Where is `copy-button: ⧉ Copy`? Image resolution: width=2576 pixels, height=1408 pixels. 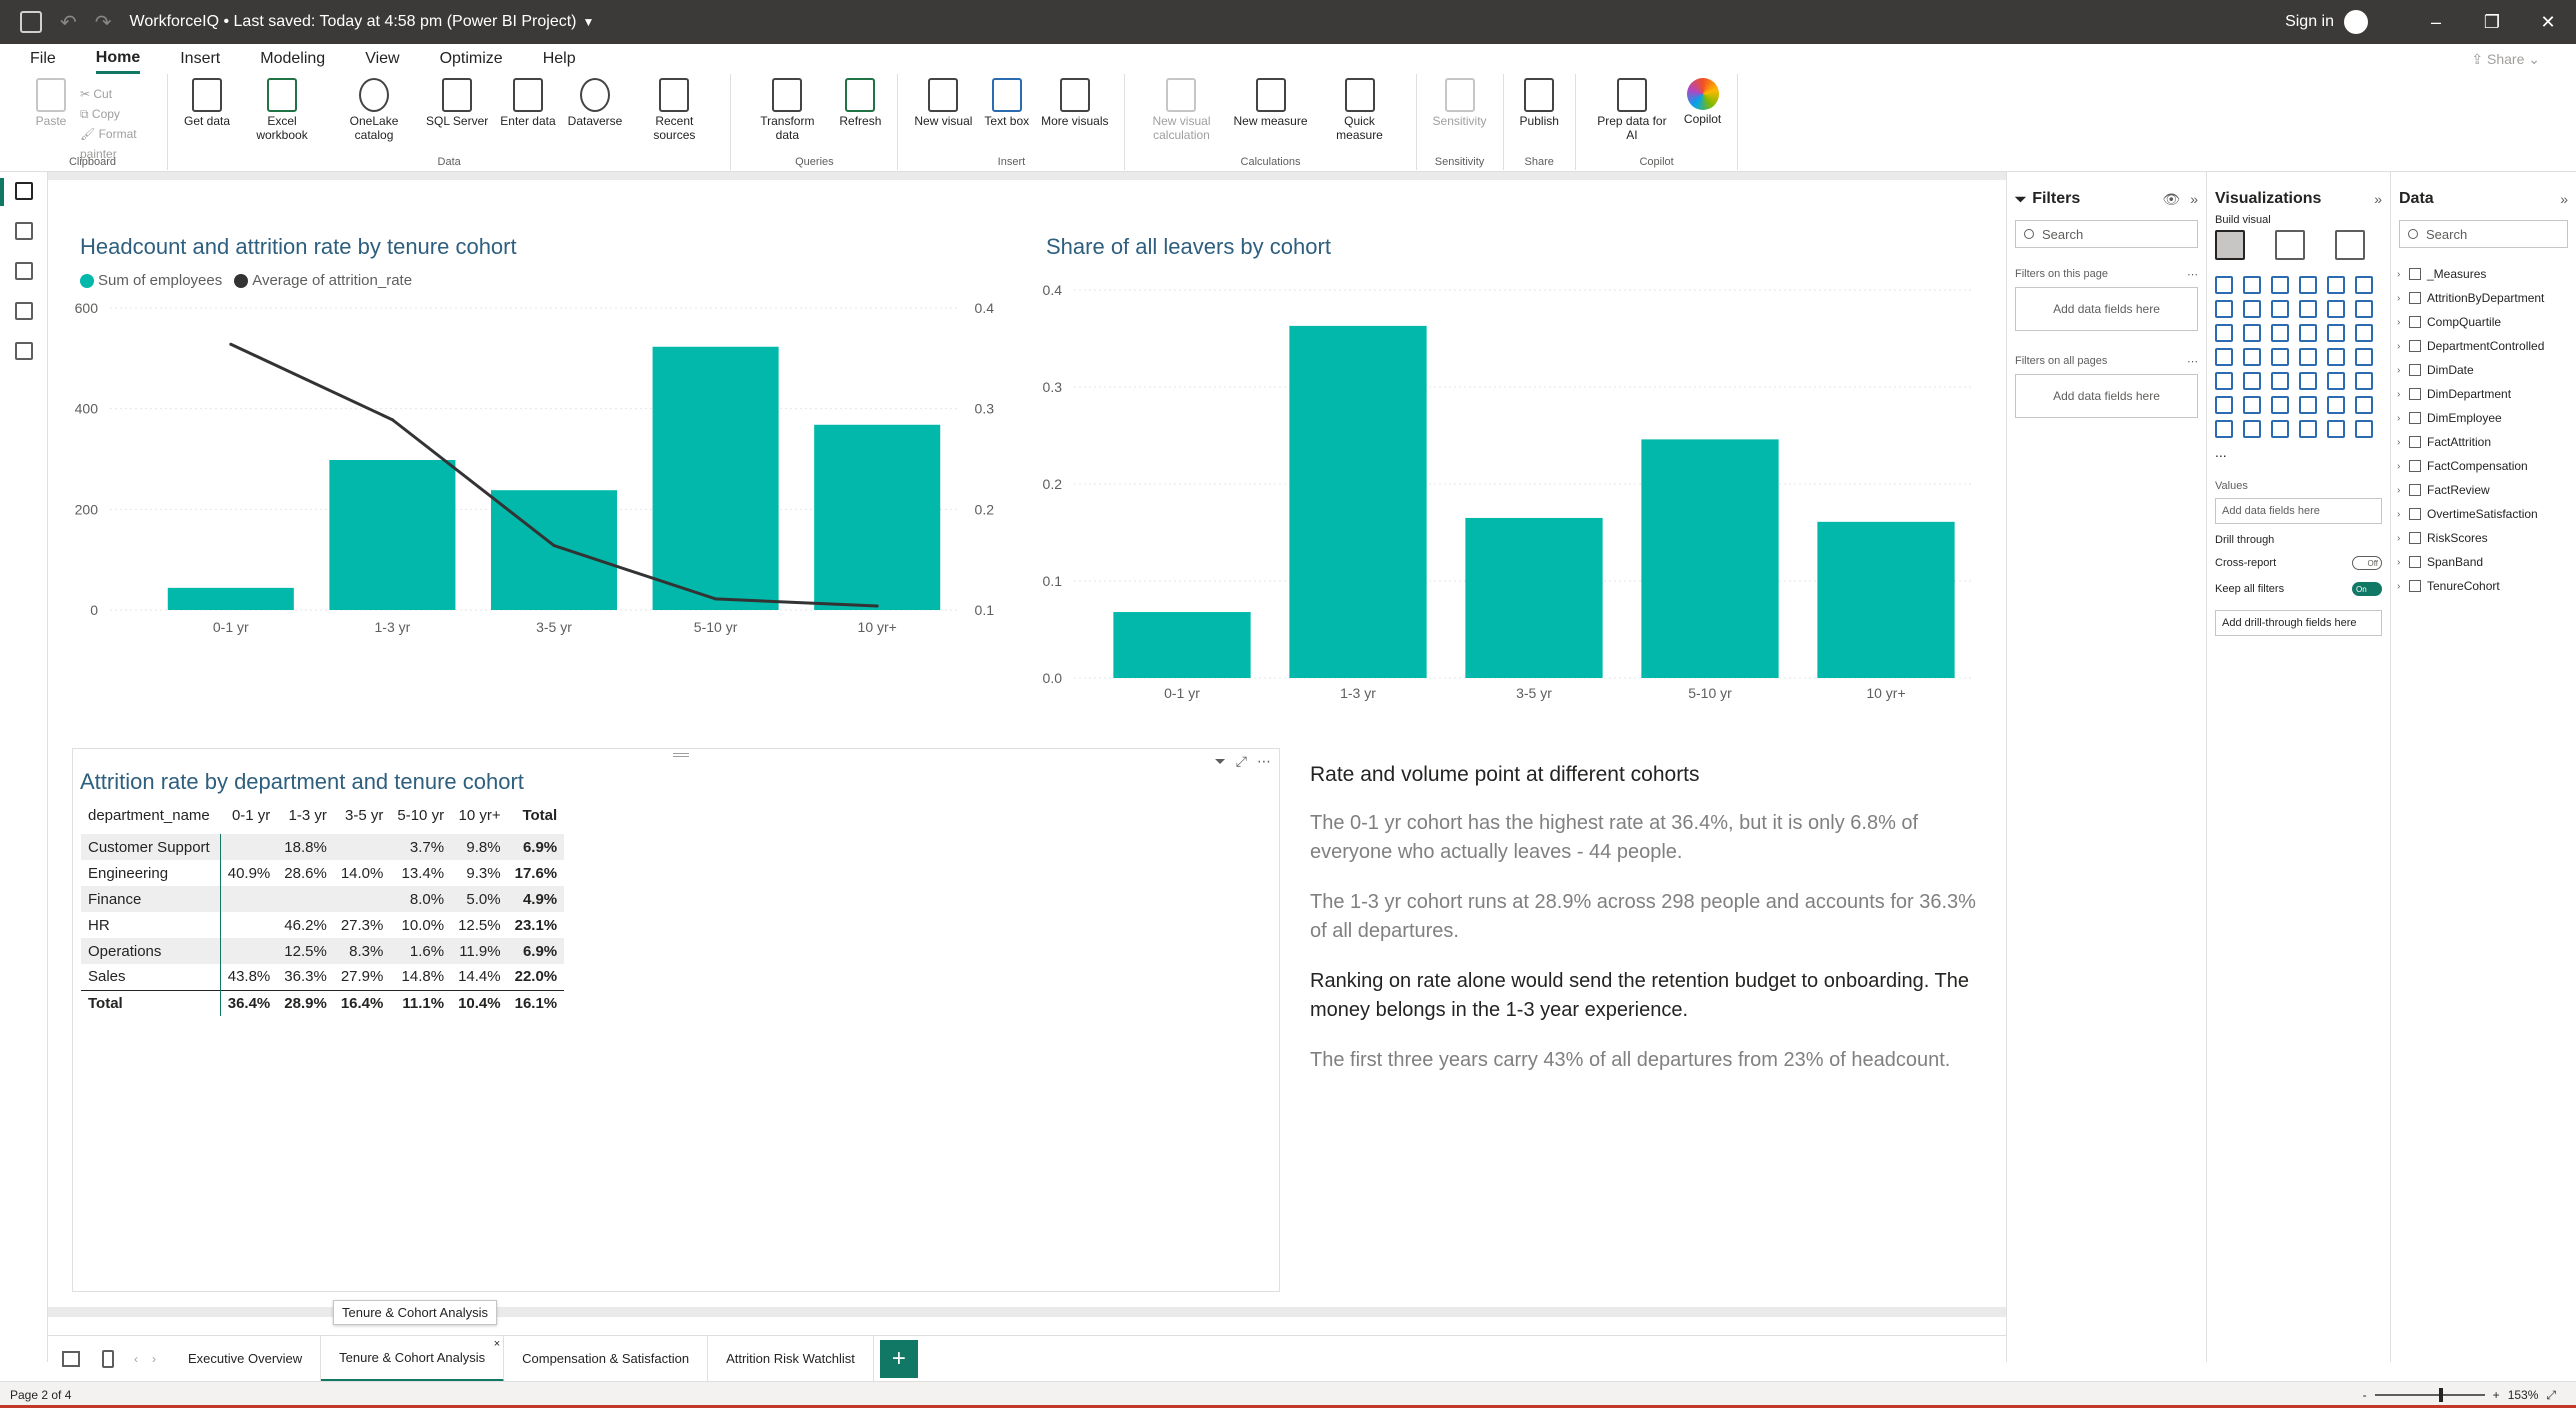 copy-button: ⧉ Copy is located at coordinates (100, 114).